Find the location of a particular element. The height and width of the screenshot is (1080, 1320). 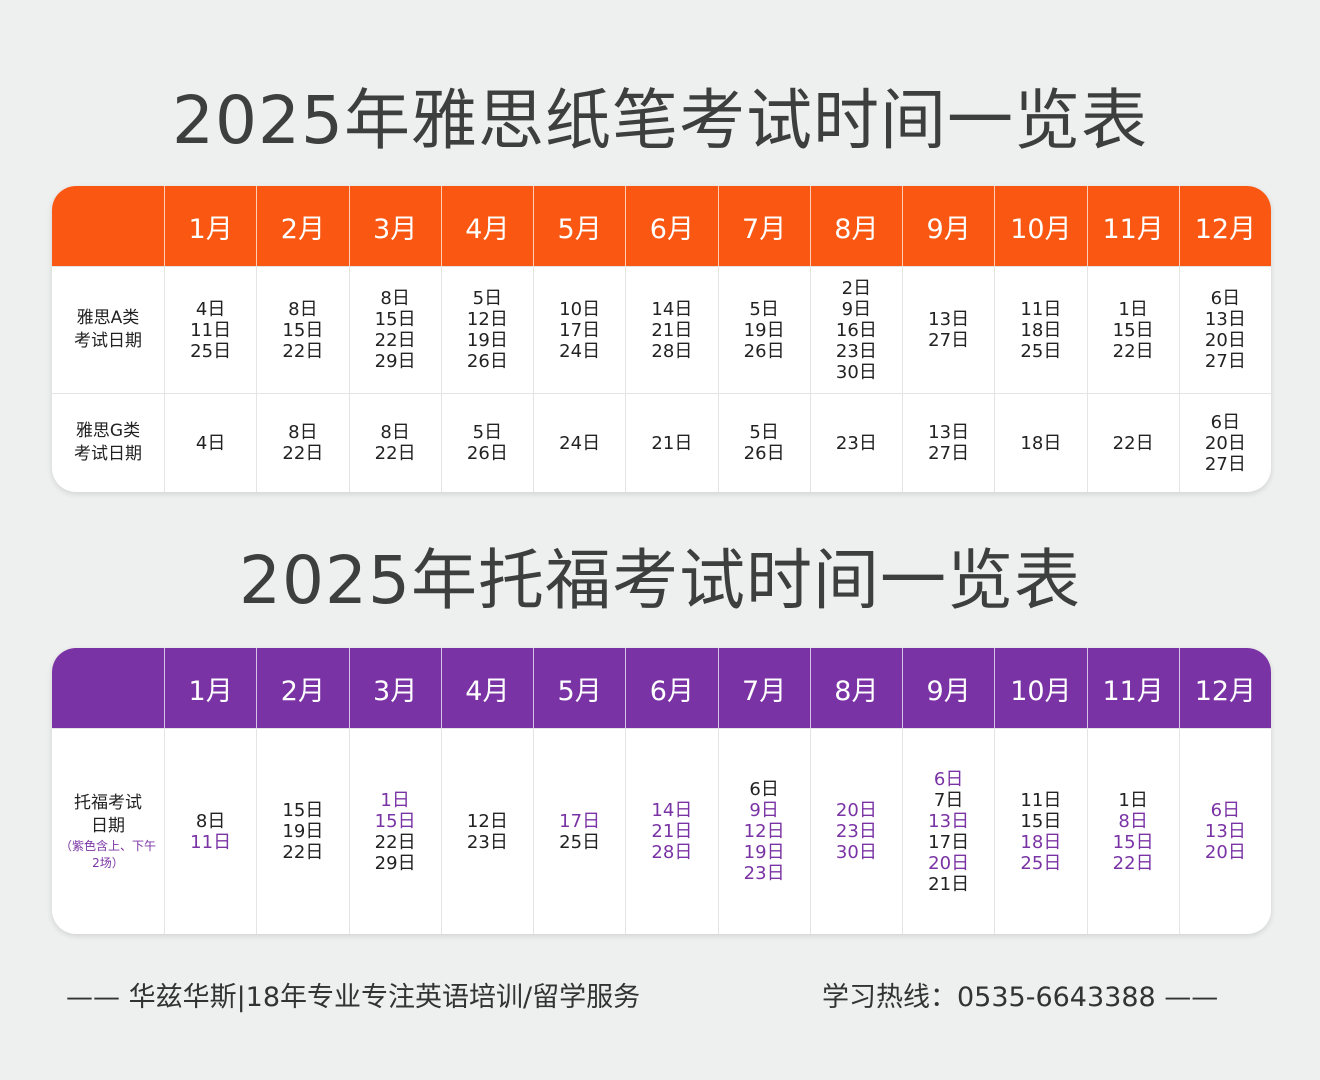

footer-slogan: —— 华兹华斯|18年专业专注英语培训/留学服务 is located at coordinates (353, 997).